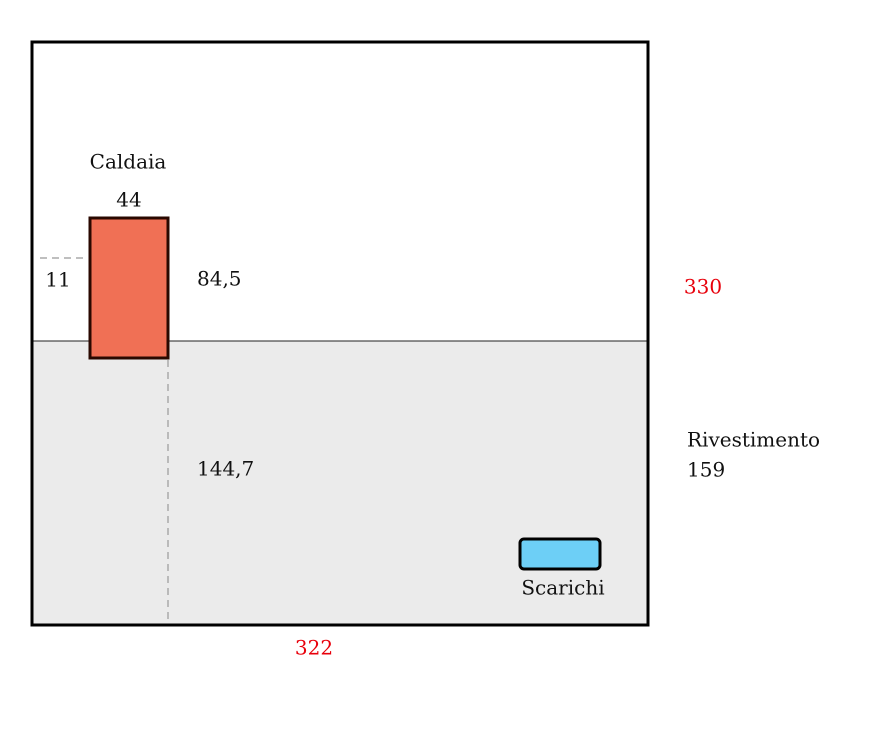  I want to click on floor-to-boiler: 144,7, so click(225, 469).